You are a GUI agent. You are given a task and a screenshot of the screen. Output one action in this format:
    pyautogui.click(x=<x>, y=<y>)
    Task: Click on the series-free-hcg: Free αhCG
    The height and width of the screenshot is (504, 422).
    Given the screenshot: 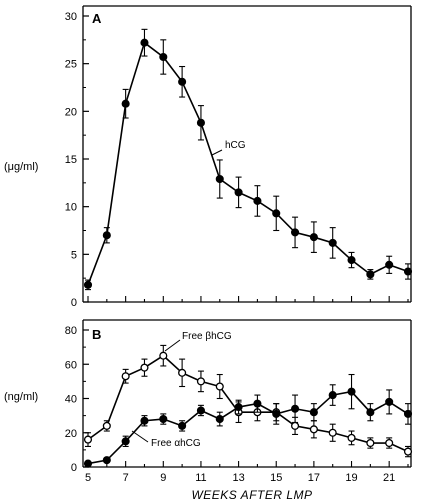 What is the action you would take?
    pyautogui.click(x=248, y=420)
    